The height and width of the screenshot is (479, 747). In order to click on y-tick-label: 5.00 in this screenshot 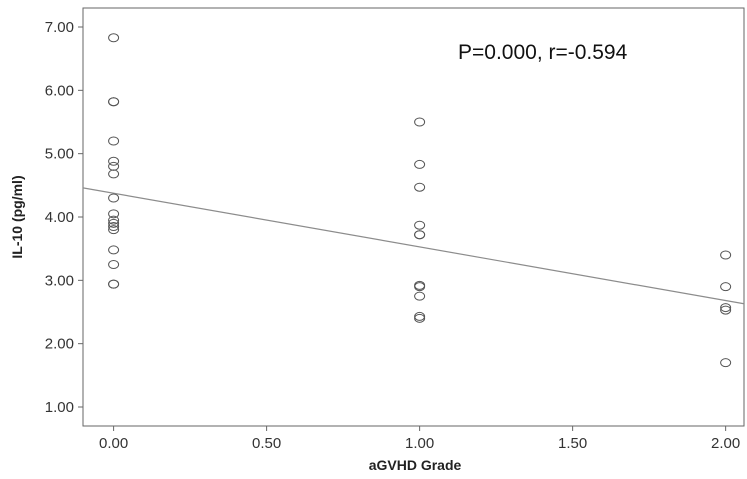, I will do `click(59, 154)`.